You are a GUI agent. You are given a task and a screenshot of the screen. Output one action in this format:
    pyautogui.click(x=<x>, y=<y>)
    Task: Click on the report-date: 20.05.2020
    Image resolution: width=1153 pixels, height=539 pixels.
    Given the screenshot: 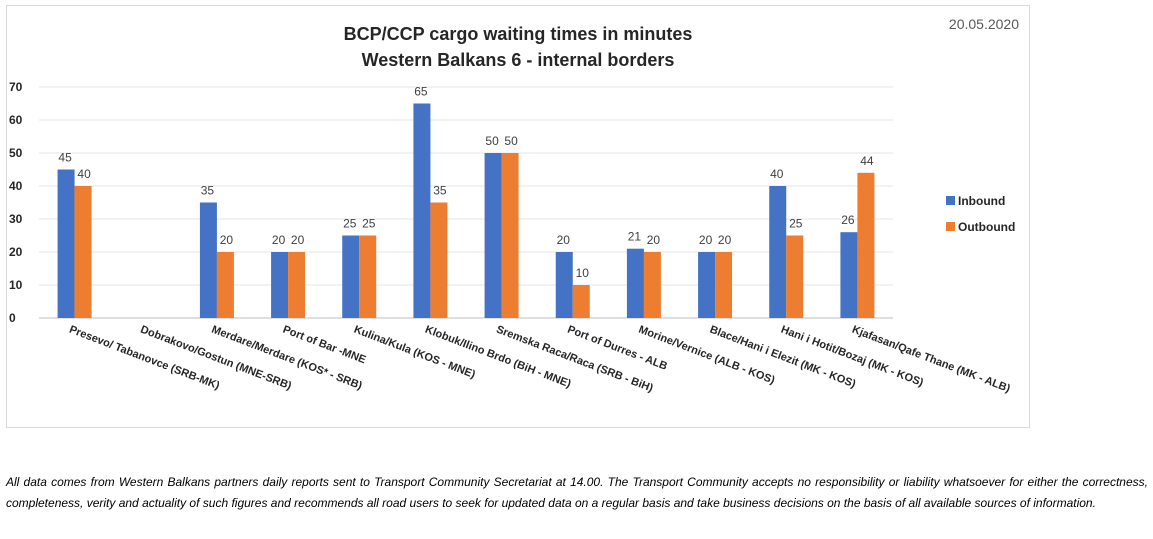 What is the action you would take?
    pyautogui.click(x=984, y=24)
    